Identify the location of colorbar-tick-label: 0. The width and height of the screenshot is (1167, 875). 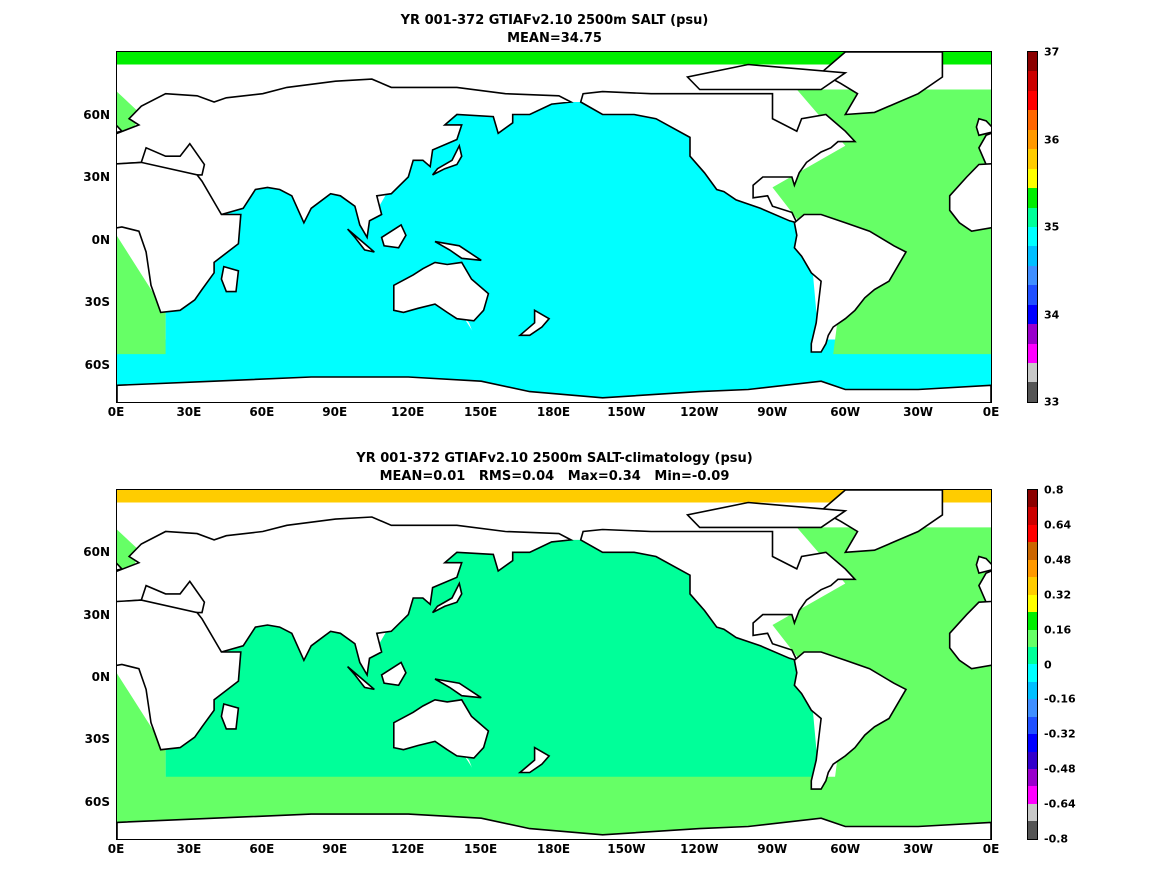
(1048, 664).